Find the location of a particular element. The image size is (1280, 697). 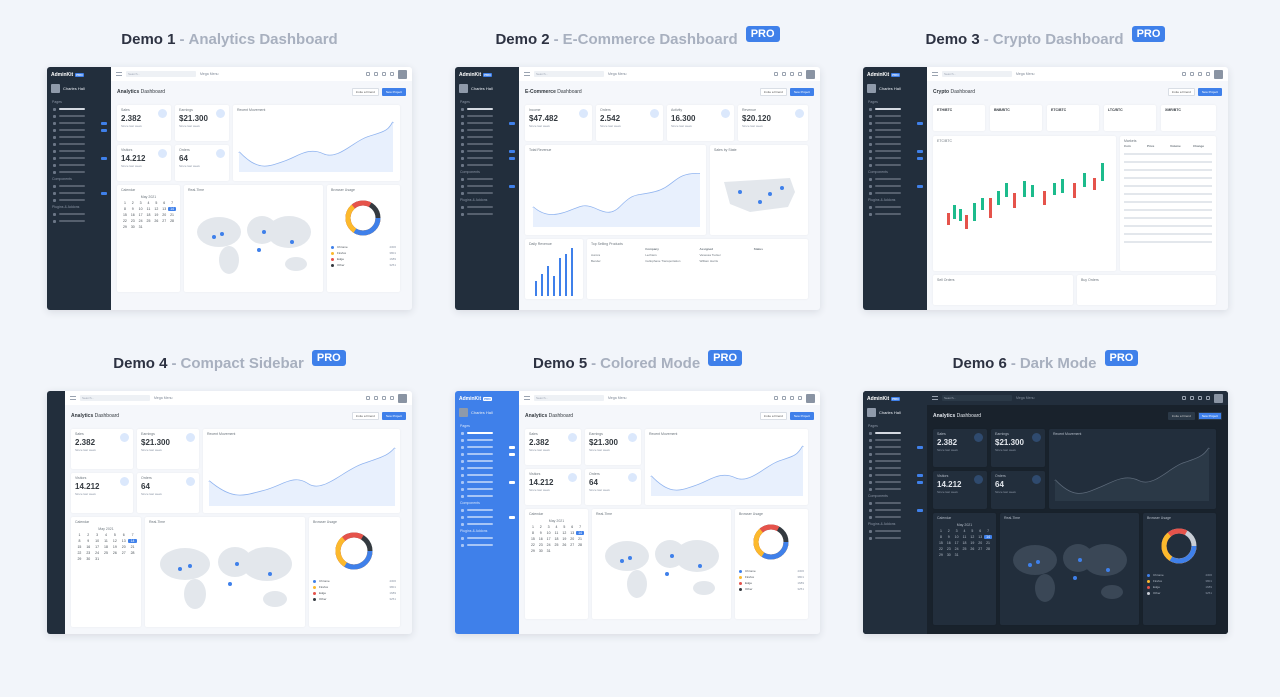

ticker-card: XMR/BTC is located at coordinates (1188, 118).